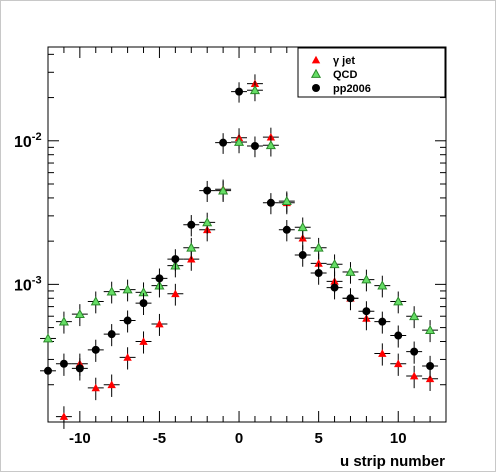 The height and width of the screenshot is (472, 496). I want to click on legend: γ jet QCD pp2006, so click(371, 72).